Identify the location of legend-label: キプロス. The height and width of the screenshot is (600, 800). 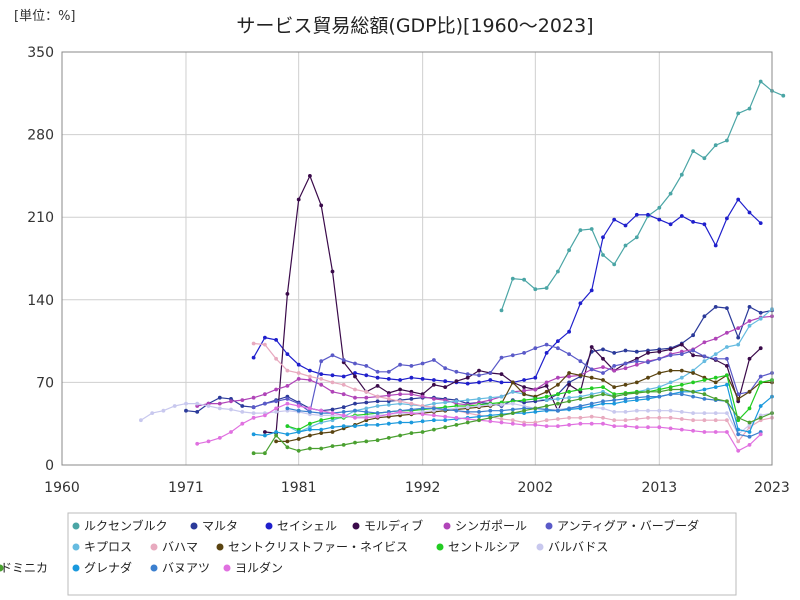
(108, 547).